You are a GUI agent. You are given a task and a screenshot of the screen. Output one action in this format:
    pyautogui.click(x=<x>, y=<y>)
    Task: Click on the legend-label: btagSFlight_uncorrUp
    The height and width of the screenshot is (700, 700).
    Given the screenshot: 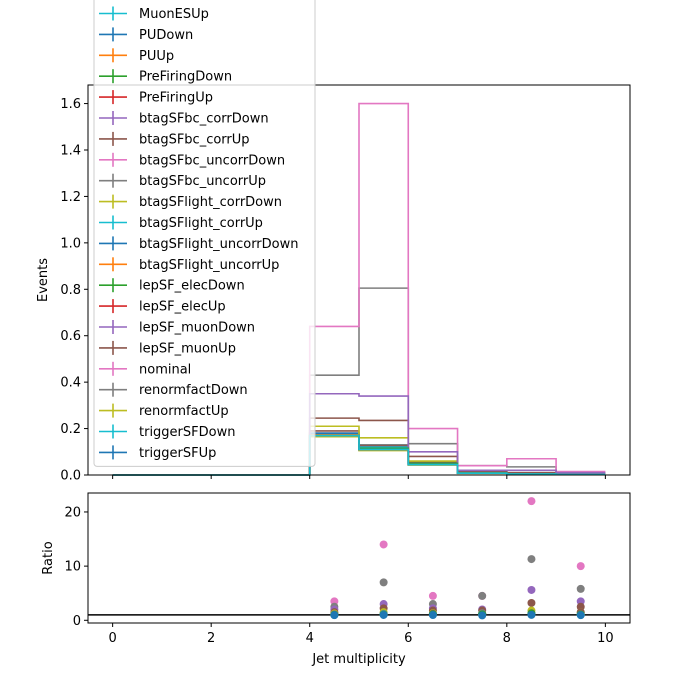 What is the action you would take?
    pyautogui.click(x=209, y=265)
    